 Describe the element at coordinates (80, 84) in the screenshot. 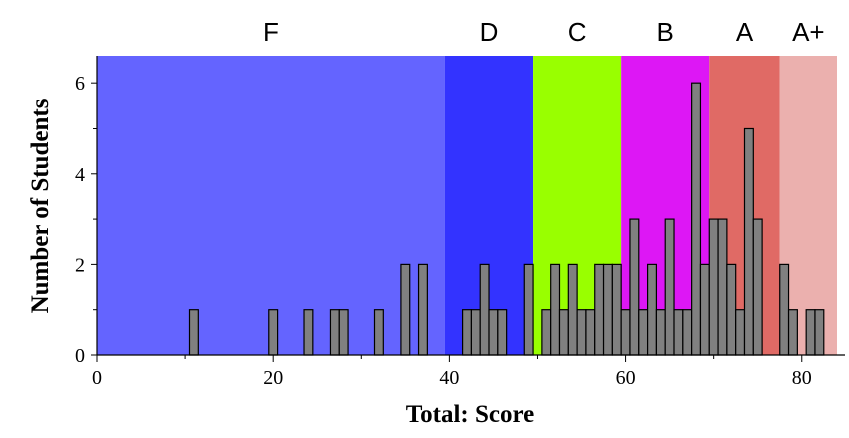

I see `y-tick-label: 6` at that location.